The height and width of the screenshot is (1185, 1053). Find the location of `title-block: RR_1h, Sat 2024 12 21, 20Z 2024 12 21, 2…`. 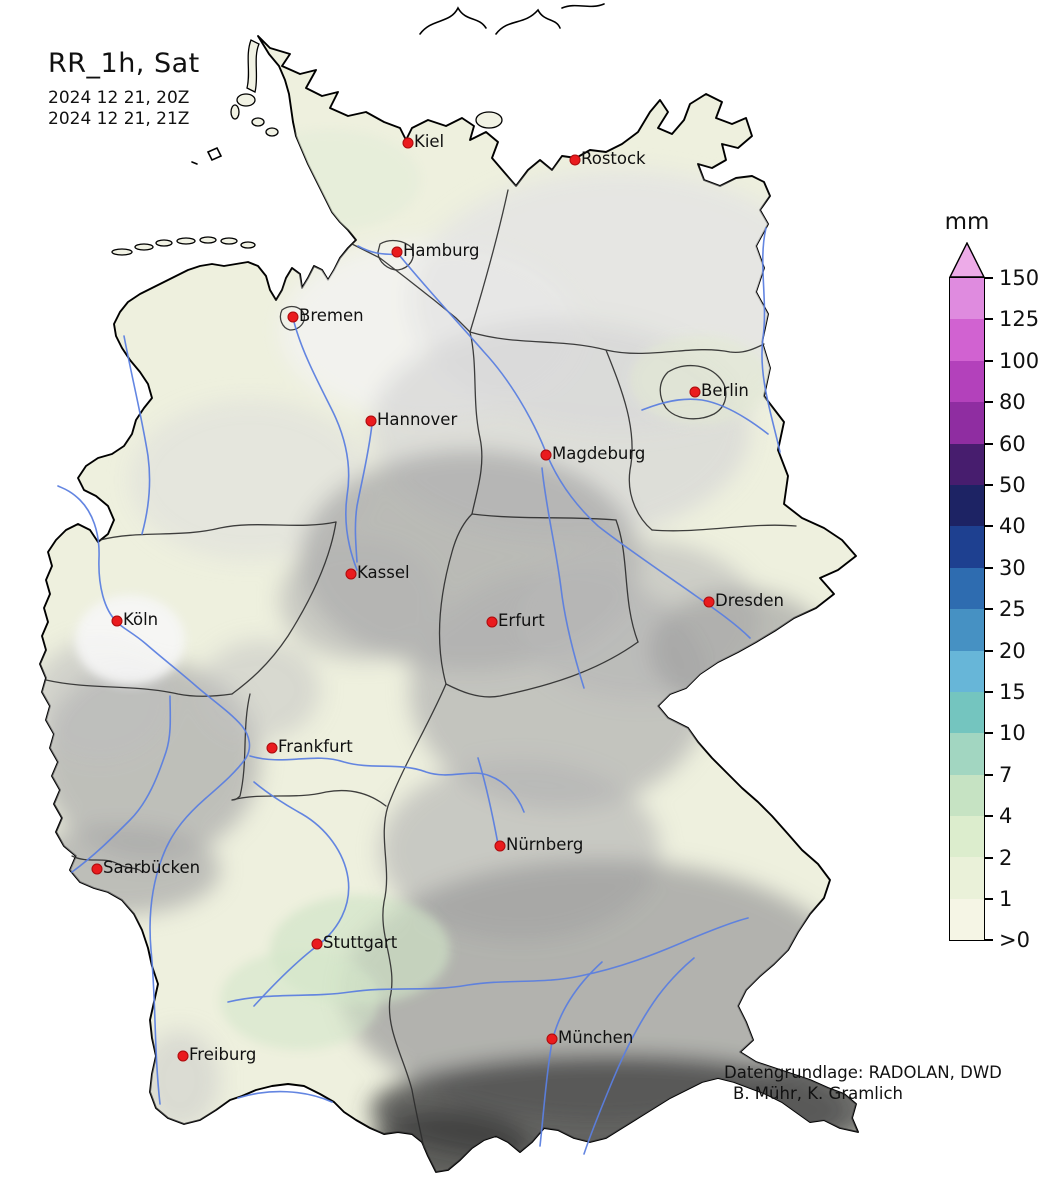

title-block: RR_1h, Sat 2024 12 21, 20Z 2024 12 21, 2… is located at coordinates (124, 89).